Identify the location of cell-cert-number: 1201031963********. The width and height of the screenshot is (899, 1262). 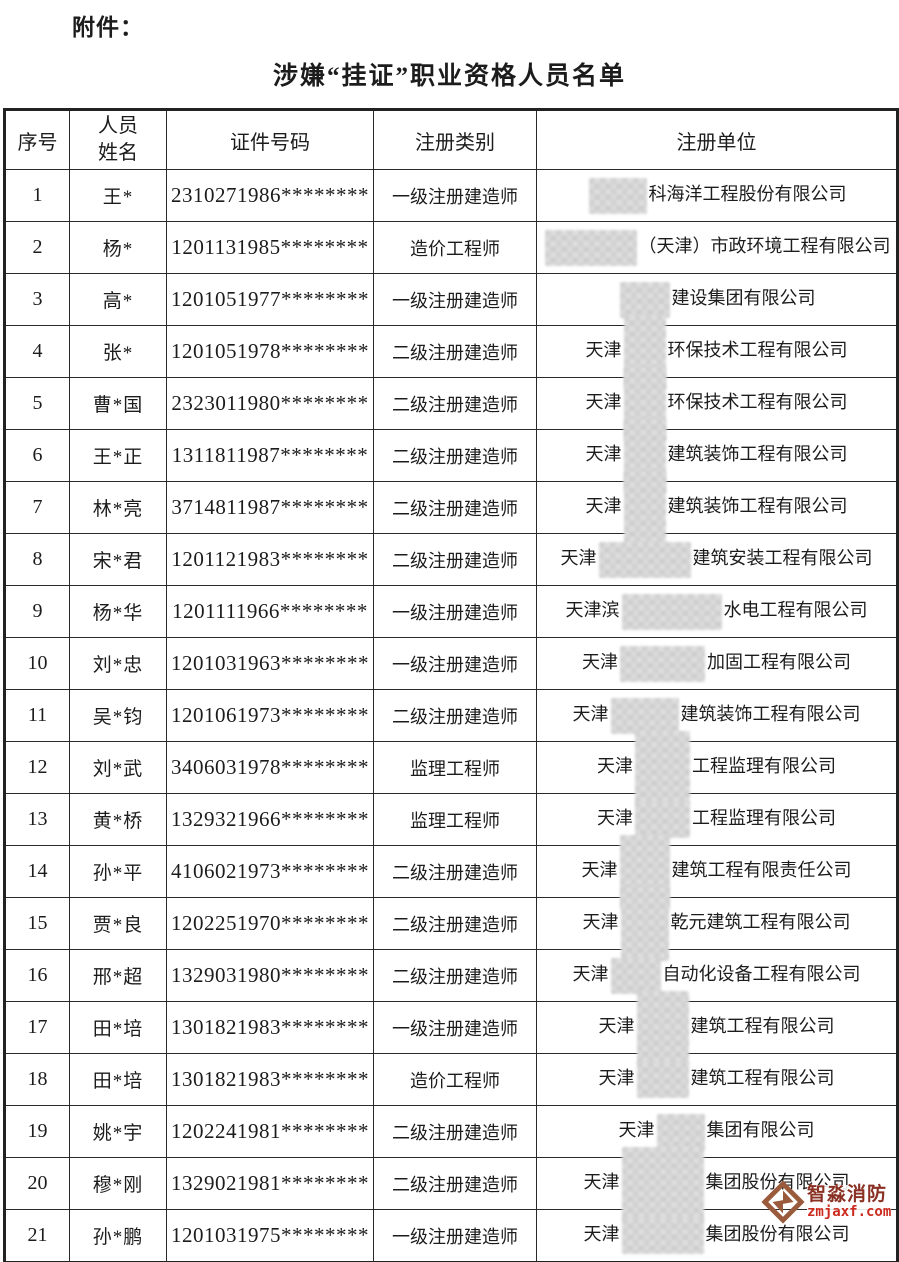
(270, 663).